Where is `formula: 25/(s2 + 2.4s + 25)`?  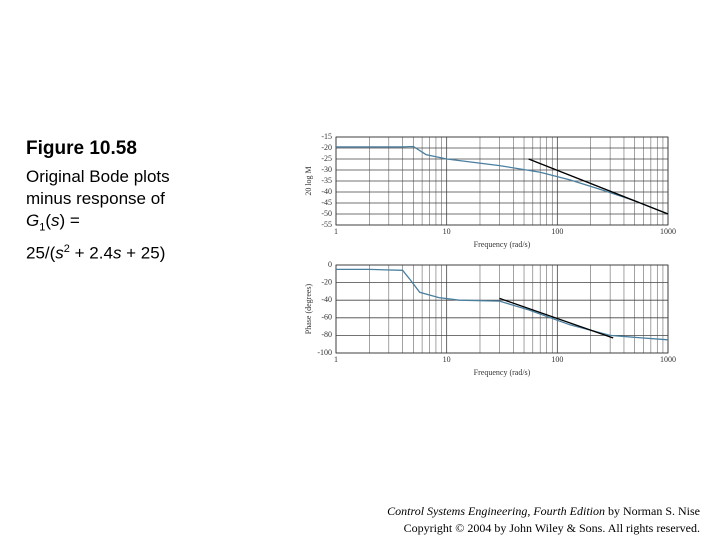 formula: 25/(s2 + 2.4s + 25) is located at coordinates (121, 251).